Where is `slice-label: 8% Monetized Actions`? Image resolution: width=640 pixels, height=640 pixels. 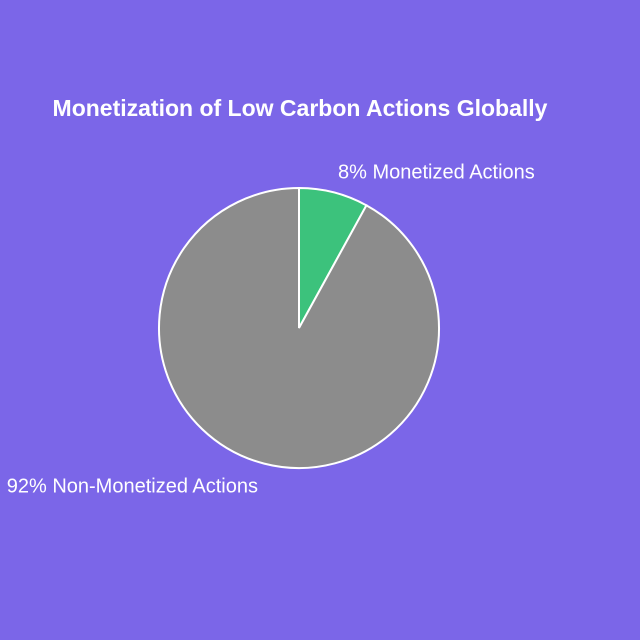 slice-label: 8% Monetized Actions is located at coordinates (436, 172).